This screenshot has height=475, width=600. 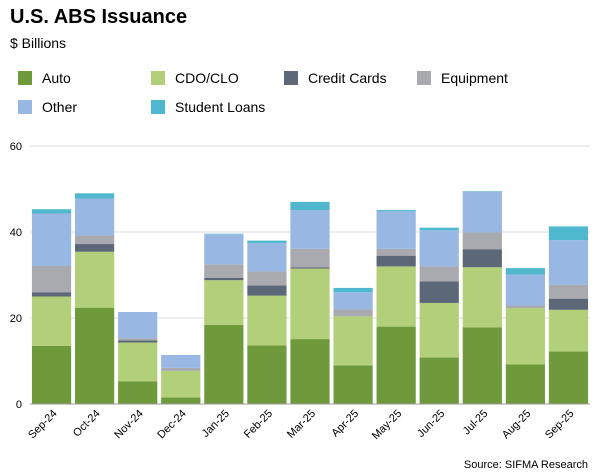 I want to click on y-tick-label-40: 40, so click(x=16, y=233).